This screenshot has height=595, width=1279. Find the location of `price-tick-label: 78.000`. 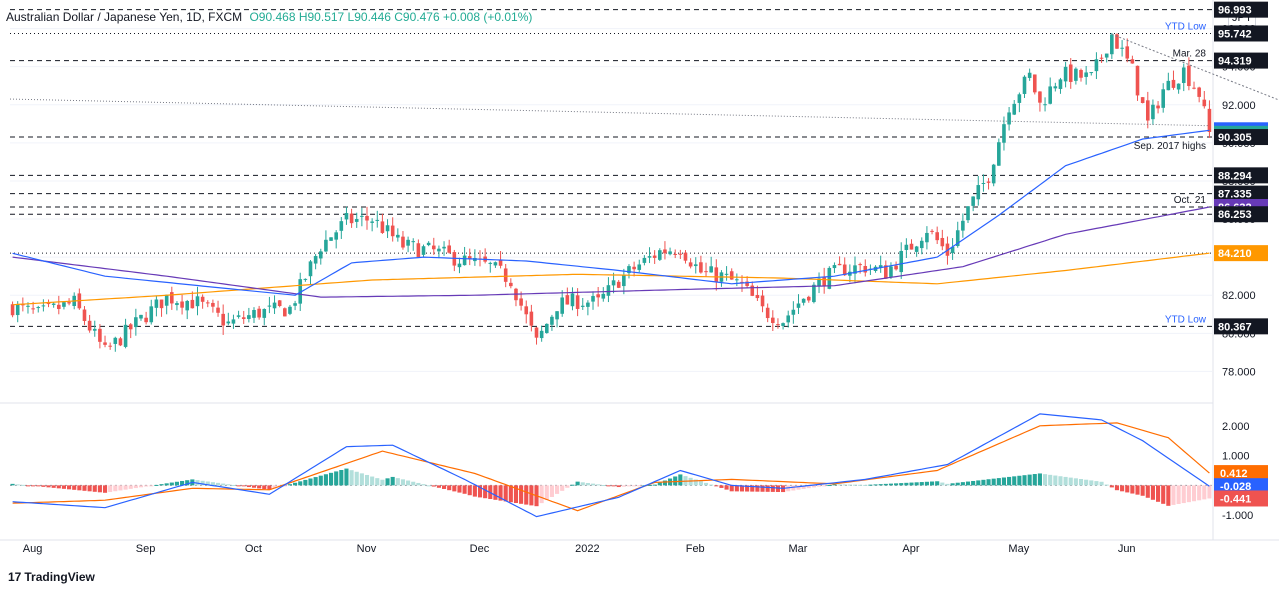

price-tick-label: 78.000 is located at coordinates (1239, 372).